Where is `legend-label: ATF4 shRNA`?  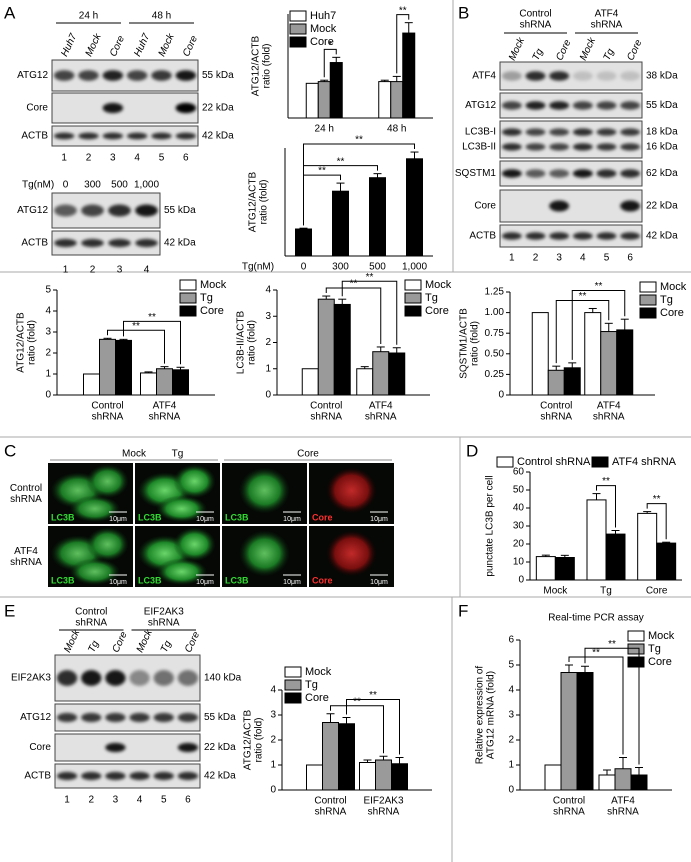 legend-label: ATF4 shRNA is located at coordinates (644, 462).